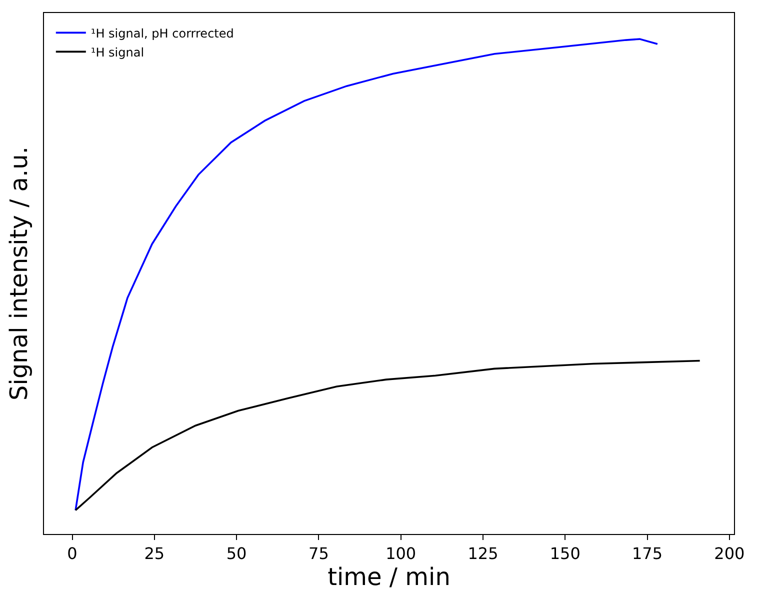 Image resolution: width=757 pixels, height=596 pixels. I want to click on x-tick-label: 125, so click(483, 554).